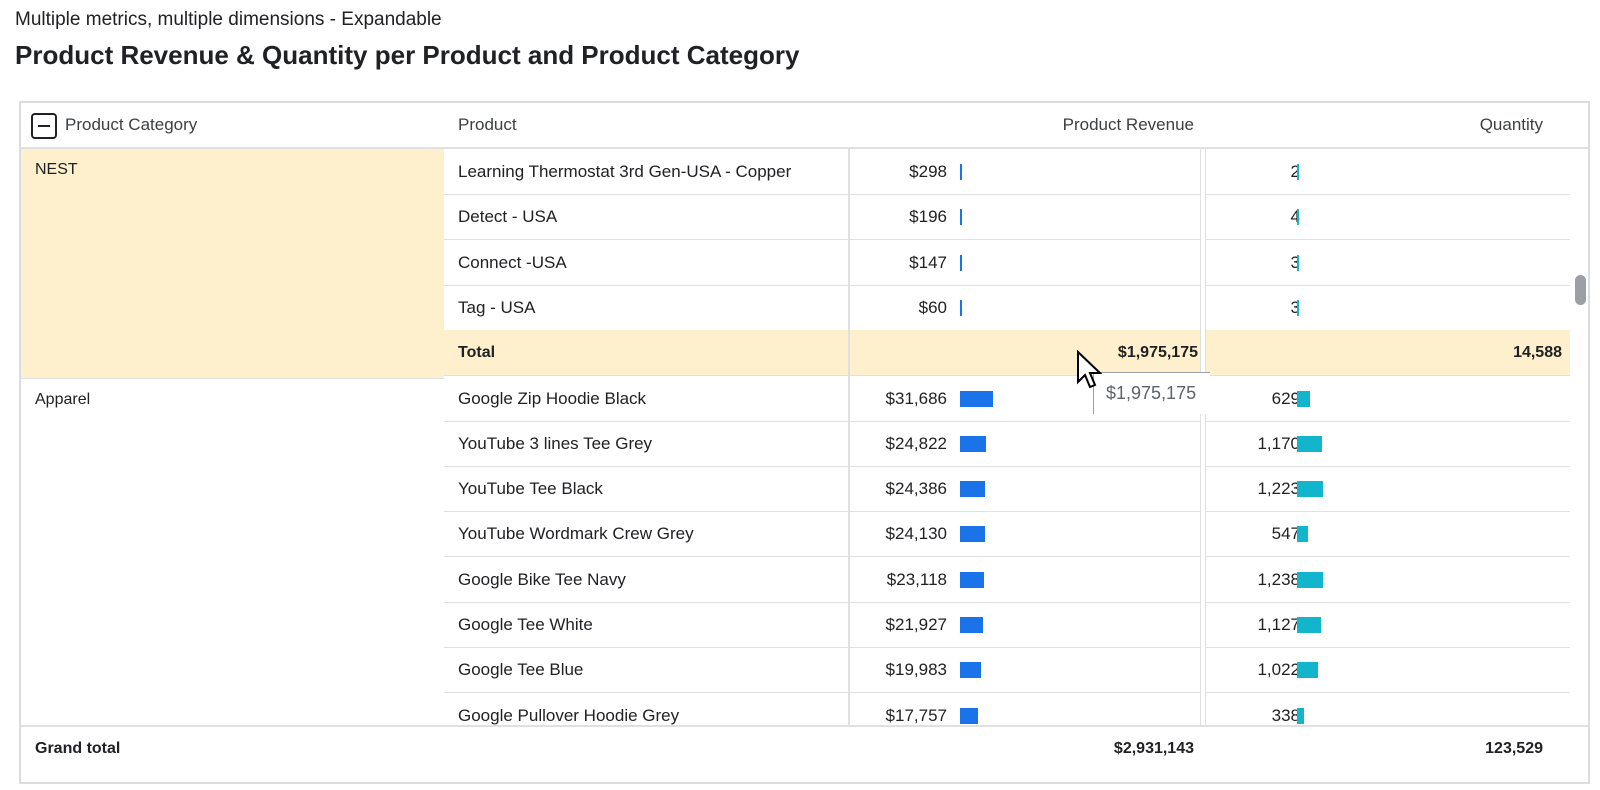 Image resolution: width=1600 pixels, height=790 pixels. Describe the element at coordinates (555, 443) in the screenshot. I see `product-name: YouTube 3 lines Tee Grey` at that location.